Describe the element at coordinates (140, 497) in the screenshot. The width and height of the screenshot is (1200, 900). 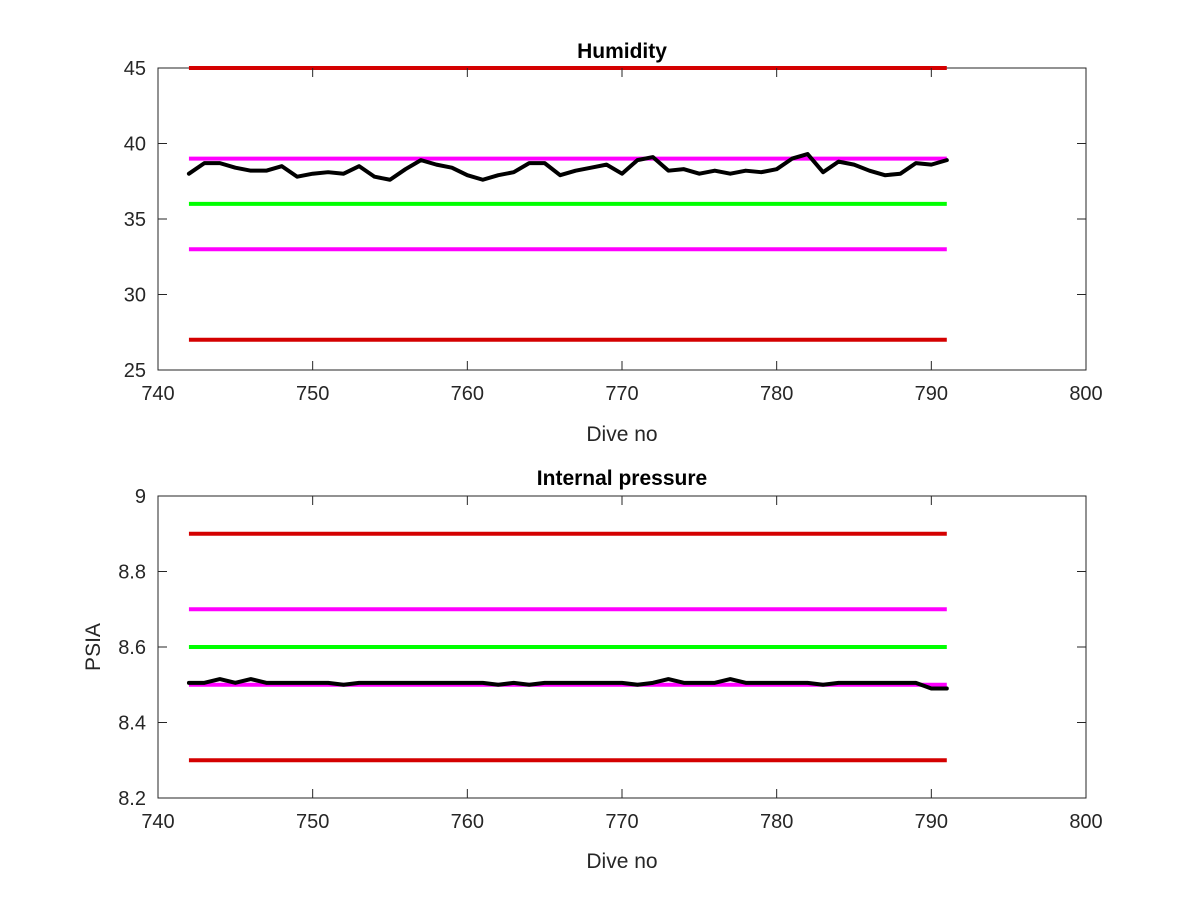
I see `pressure-y-tick-label: 9` at that location.